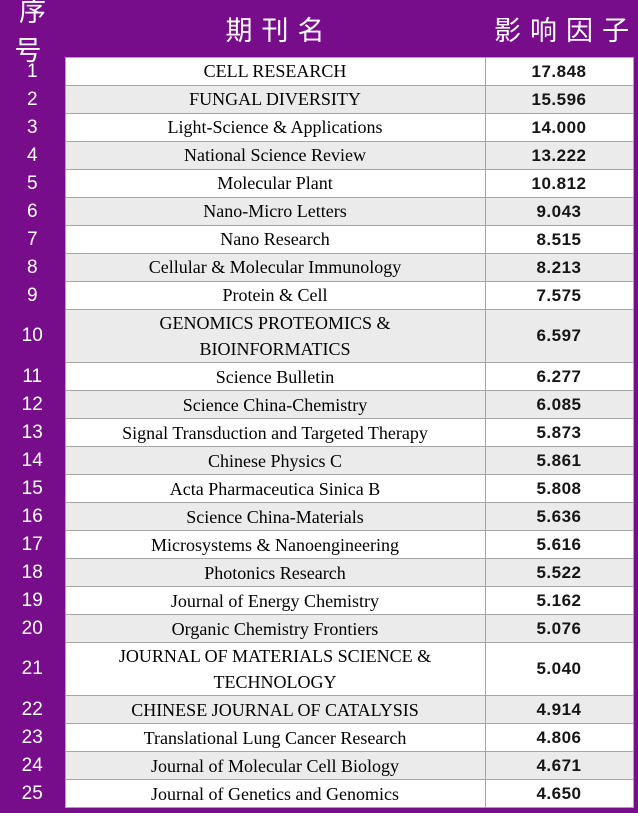 This screenshot has height=813, width=638. I want to click on table-row: 22 CHINESE JOURNAL OF CATALYSIS 4.914, so click(317, 710).